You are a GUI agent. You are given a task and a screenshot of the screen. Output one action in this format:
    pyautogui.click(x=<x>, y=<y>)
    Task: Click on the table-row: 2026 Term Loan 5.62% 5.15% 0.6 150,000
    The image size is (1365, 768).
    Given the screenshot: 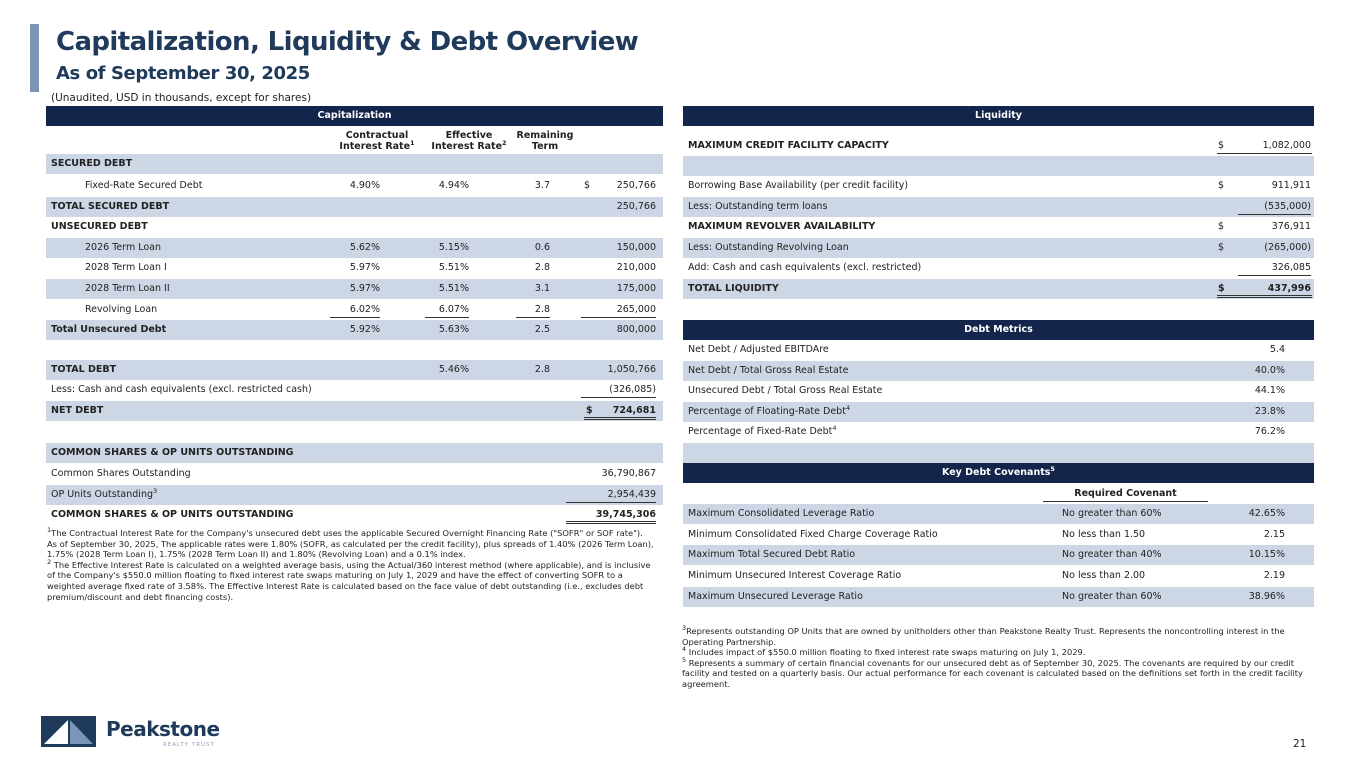 What is the action you would take?
    pyautogui.click(x=354, y=248)
    